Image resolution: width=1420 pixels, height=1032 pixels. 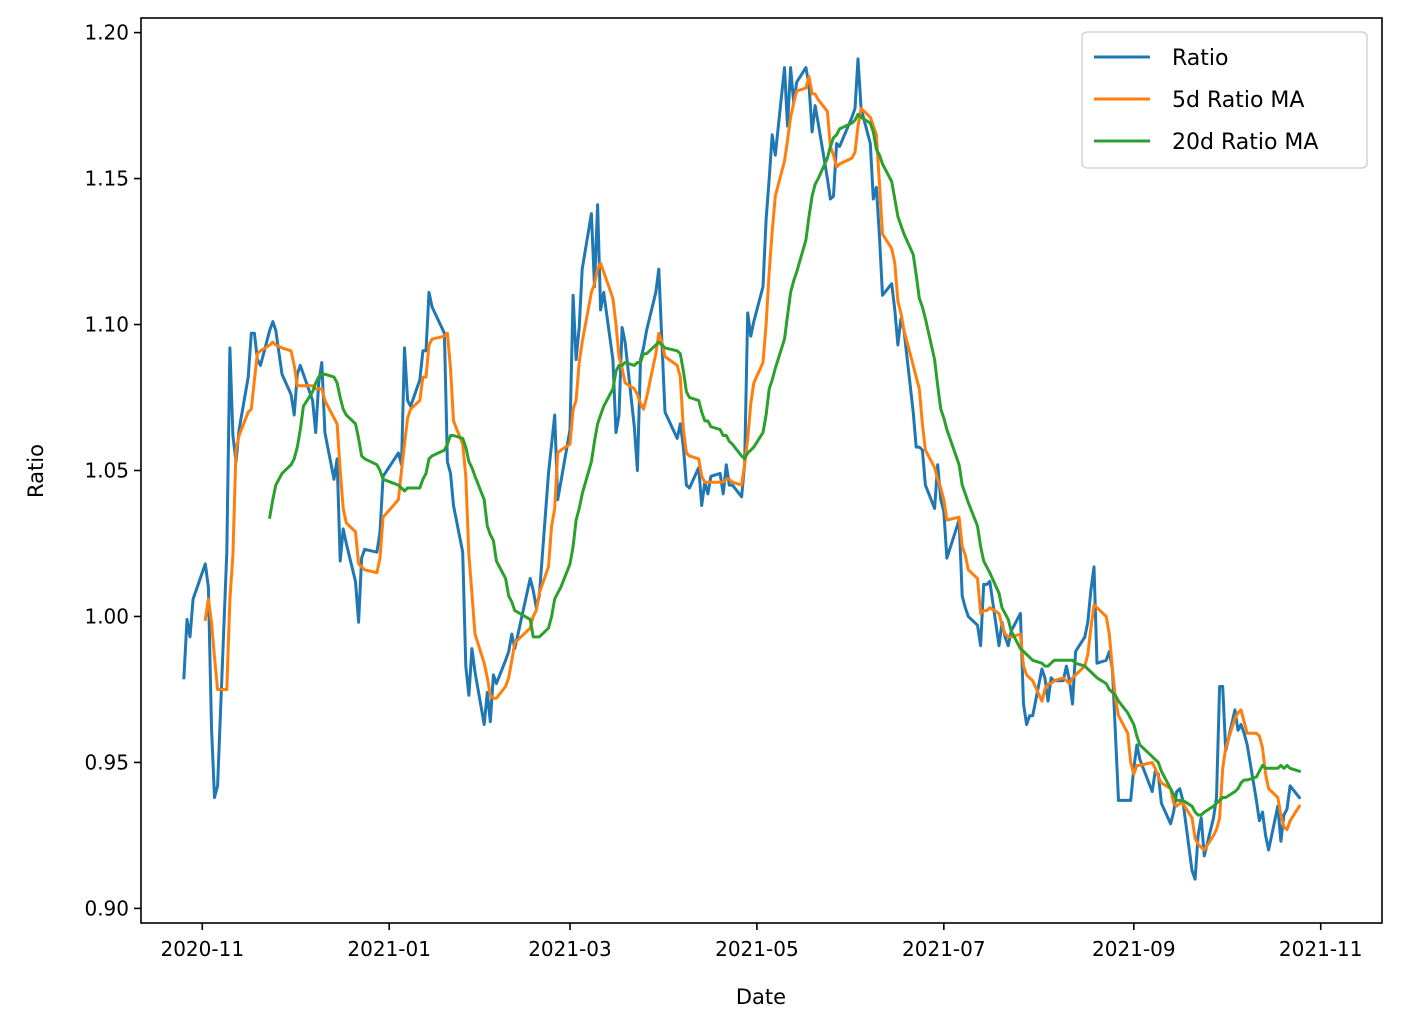 What do you see at coordinates (106, 471) in the screenshot?
I see `y-tick-label: 1.05` at bounding box center [106, 471].